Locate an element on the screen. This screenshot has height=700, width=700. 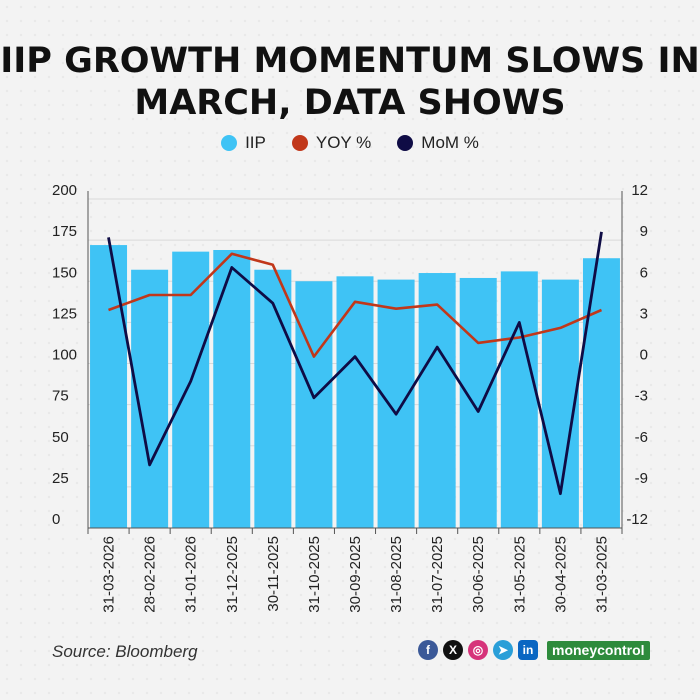
x-tick-label: 30-09-2025 is located at coordinates (355, 574).